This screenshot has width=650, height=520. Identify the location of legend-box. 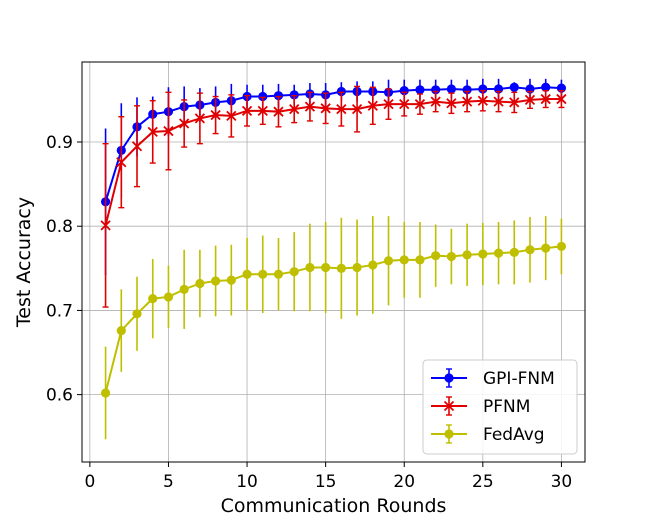
(500, 407).